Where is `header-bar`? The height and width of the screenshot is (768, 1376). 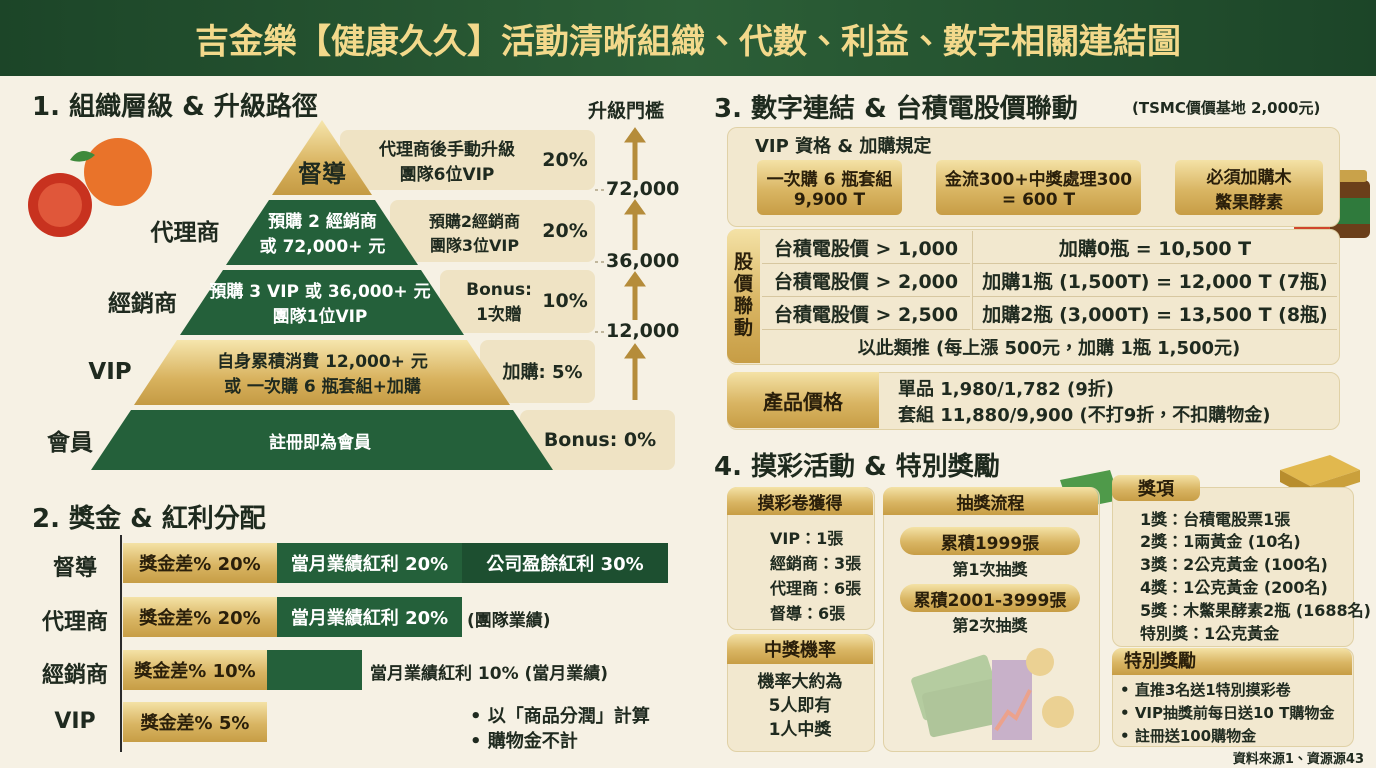 header-bar is located at coordinates (688, 38).